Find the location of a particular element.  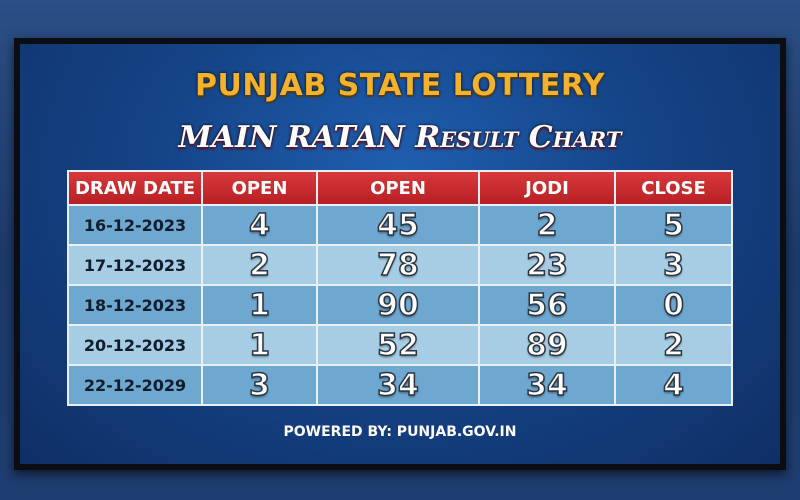

cell-draw-date: 22-12-2029 is located at coordinates (135, 385).